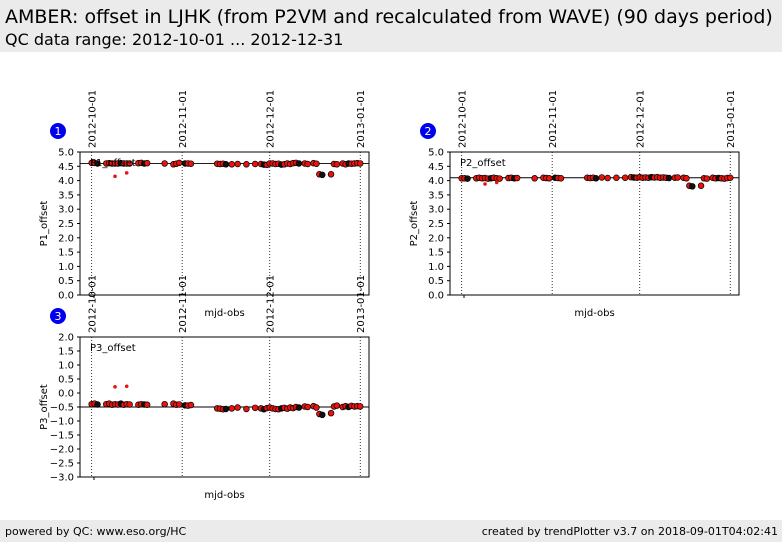 This screenshot has height=542, width=782. I want to click on series-label: P3_offset, so click(113, 348).